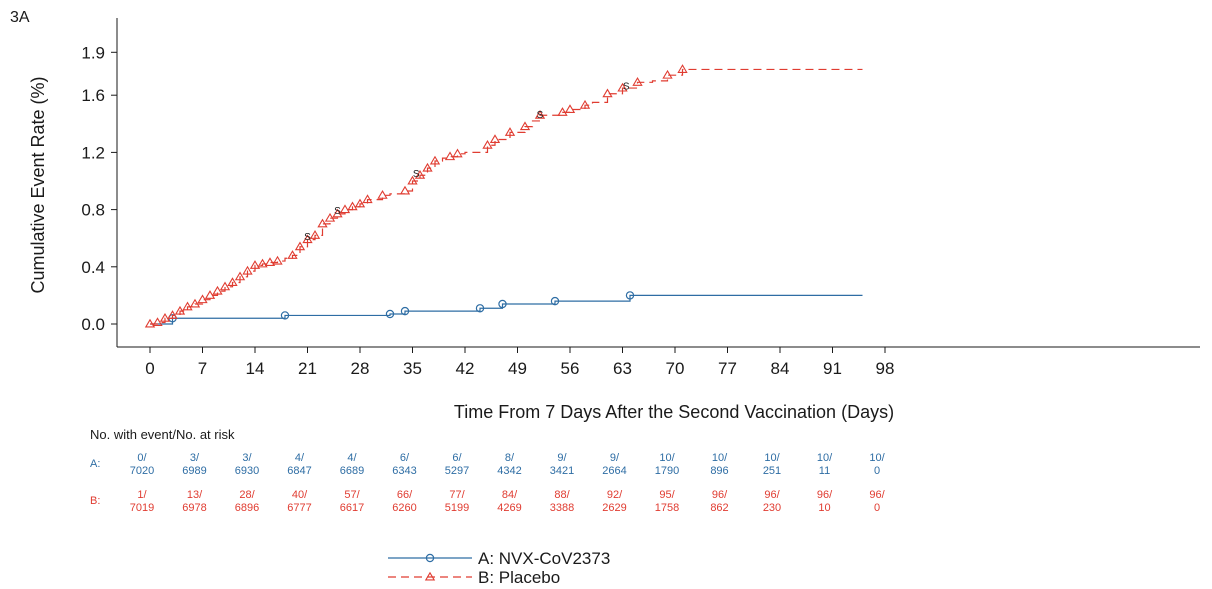 The image size is (1212, 589). Describe the element at coordinates (352, 471) in the screenshot. I see `risk-at-risk: 6689` at that location.